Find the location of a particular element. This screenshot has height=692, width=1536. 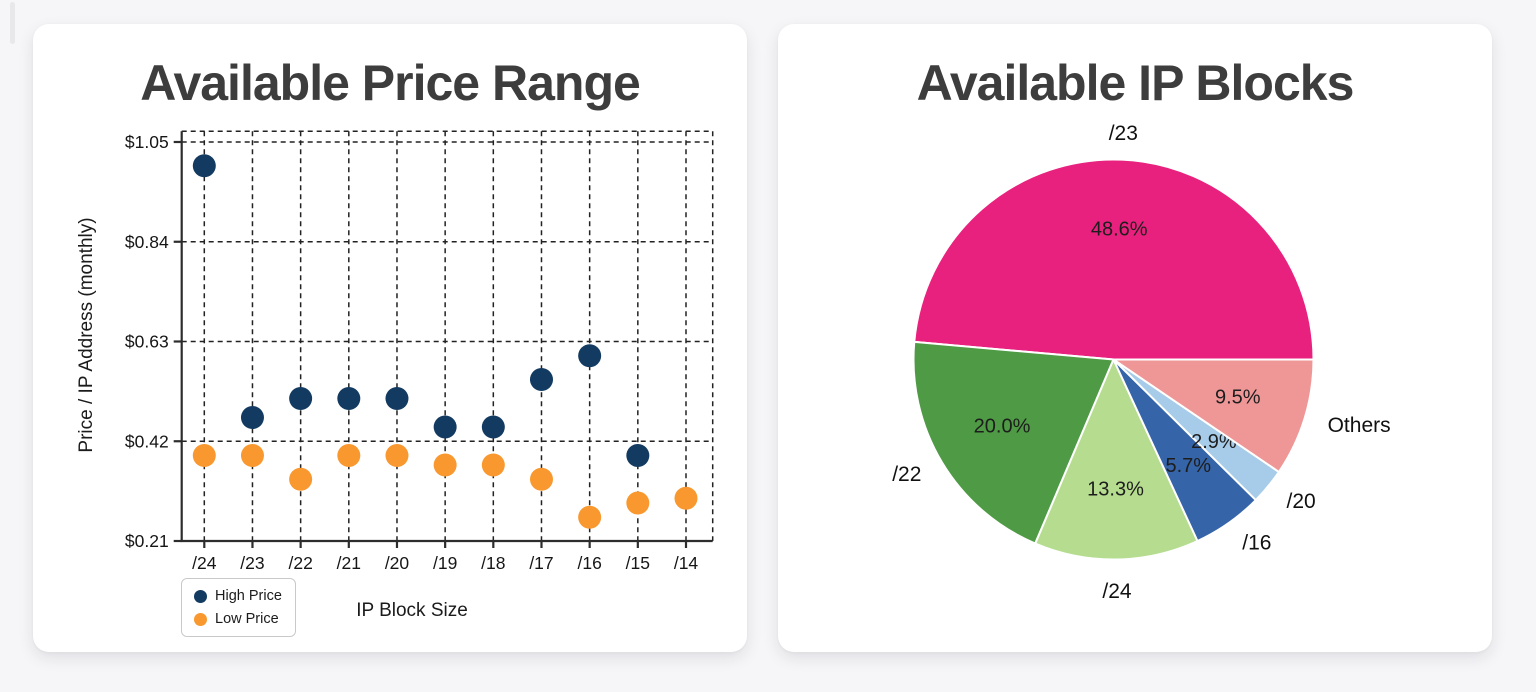

pie-pct-label: 9.5% is located at coordinates (1238, 398).